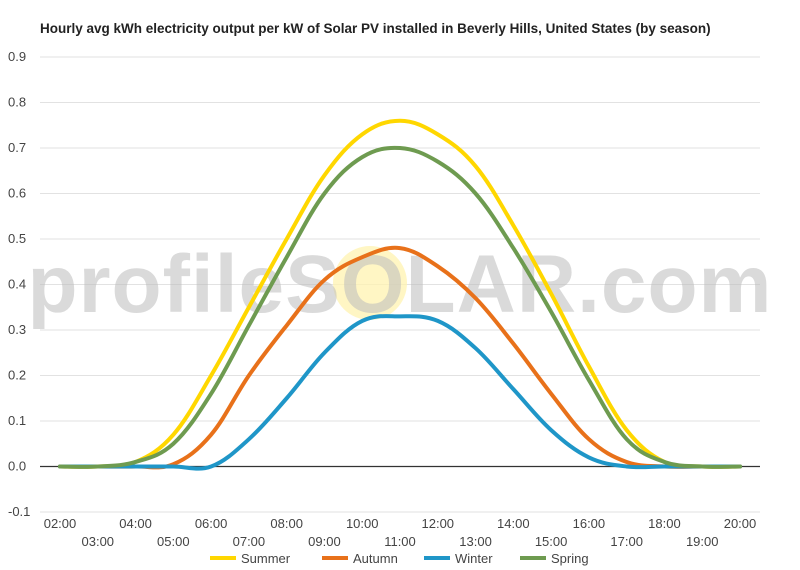 Image resolution: width=800 pixels, height=570 pixels. I want to click on y-tick-label: 0.7, so click(17, 147).